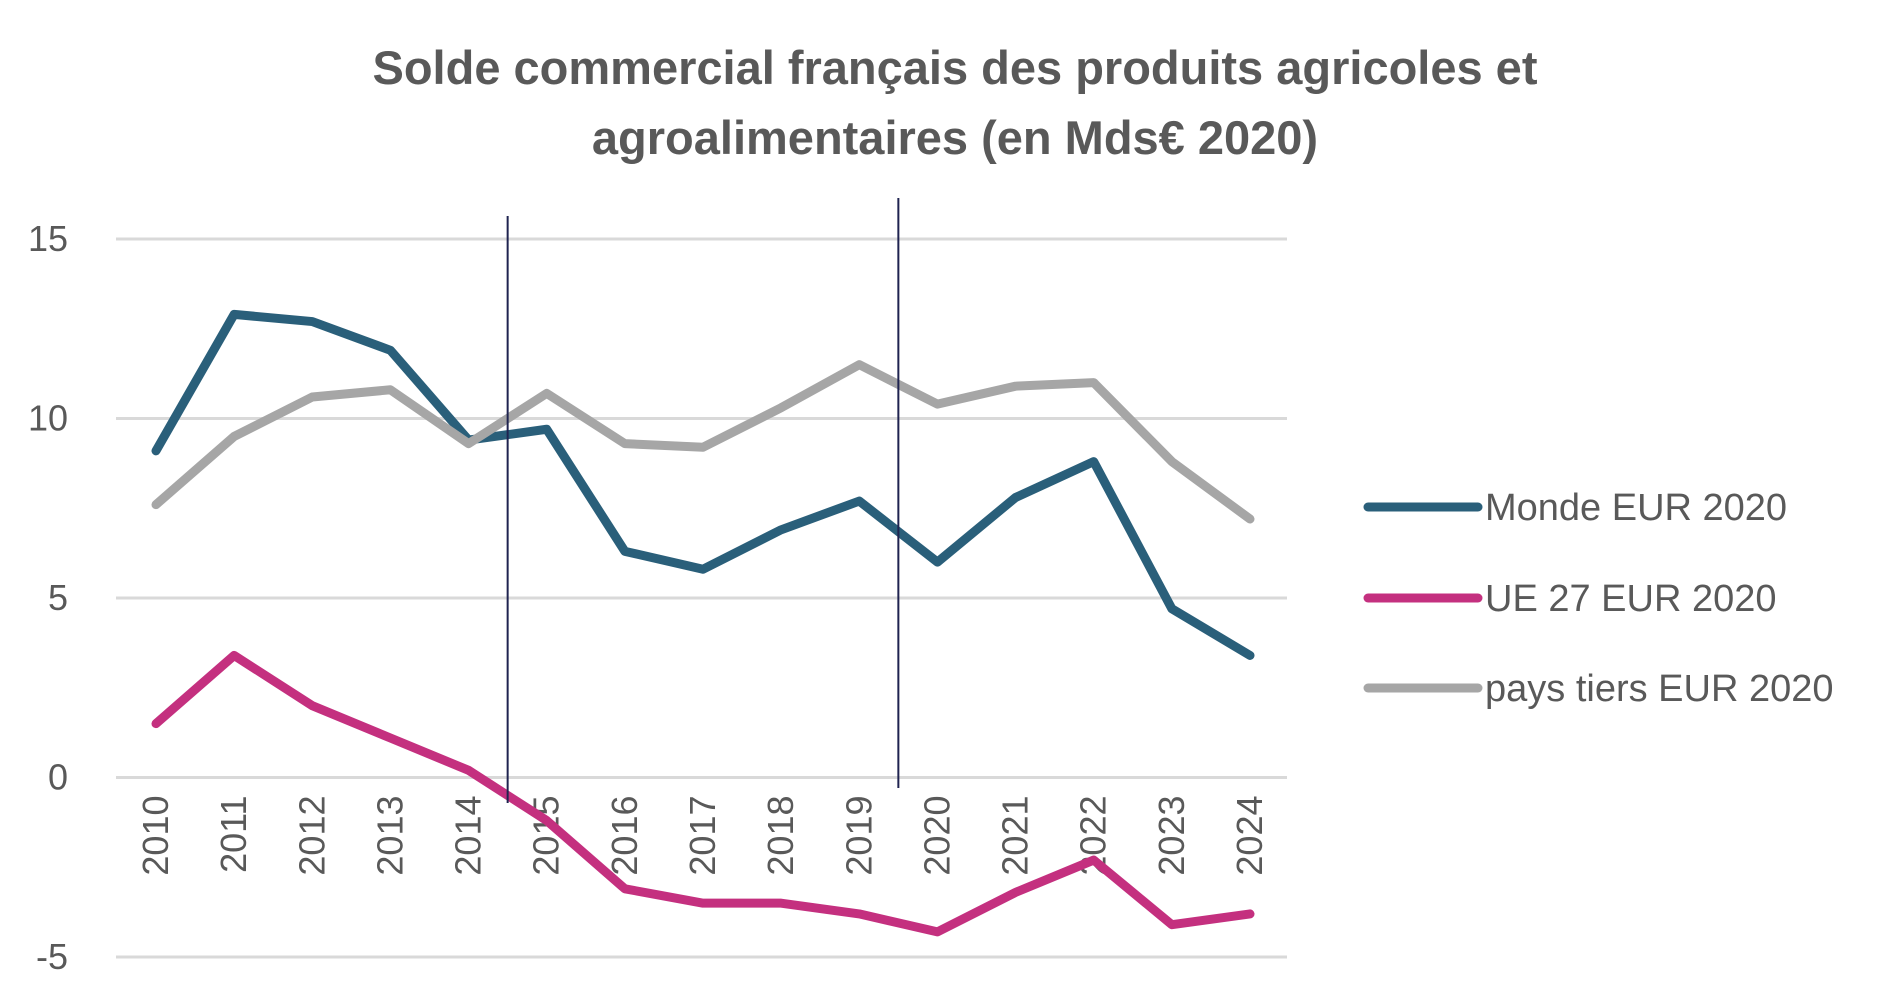 Image resolution: width=1902 pixels, height=1006 pixels. Describe the element at coordinates (1636, 508) in the screenshot. I see `legend-label: Monde EUR 2020` at that location.